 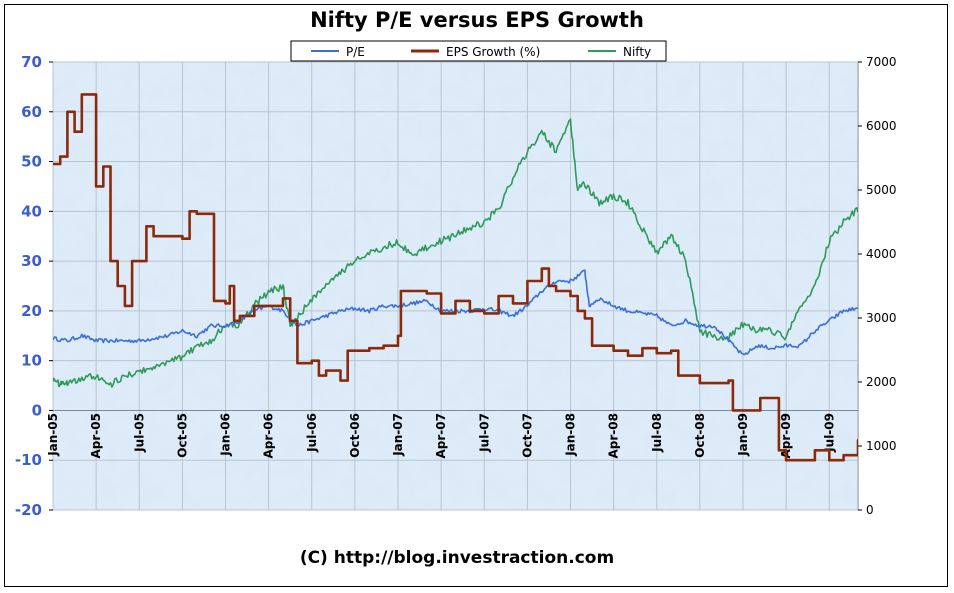 I want to click on x-tick-label: Apr-09, so click(x=786, y=435).